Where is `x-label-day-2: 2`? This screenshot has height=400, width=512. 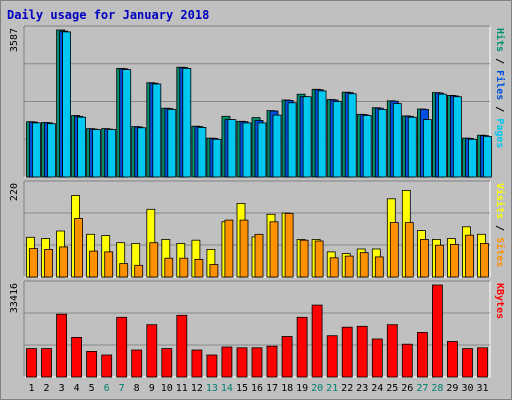 x-label-day-2: 2 is located at coordinates (46, 388).